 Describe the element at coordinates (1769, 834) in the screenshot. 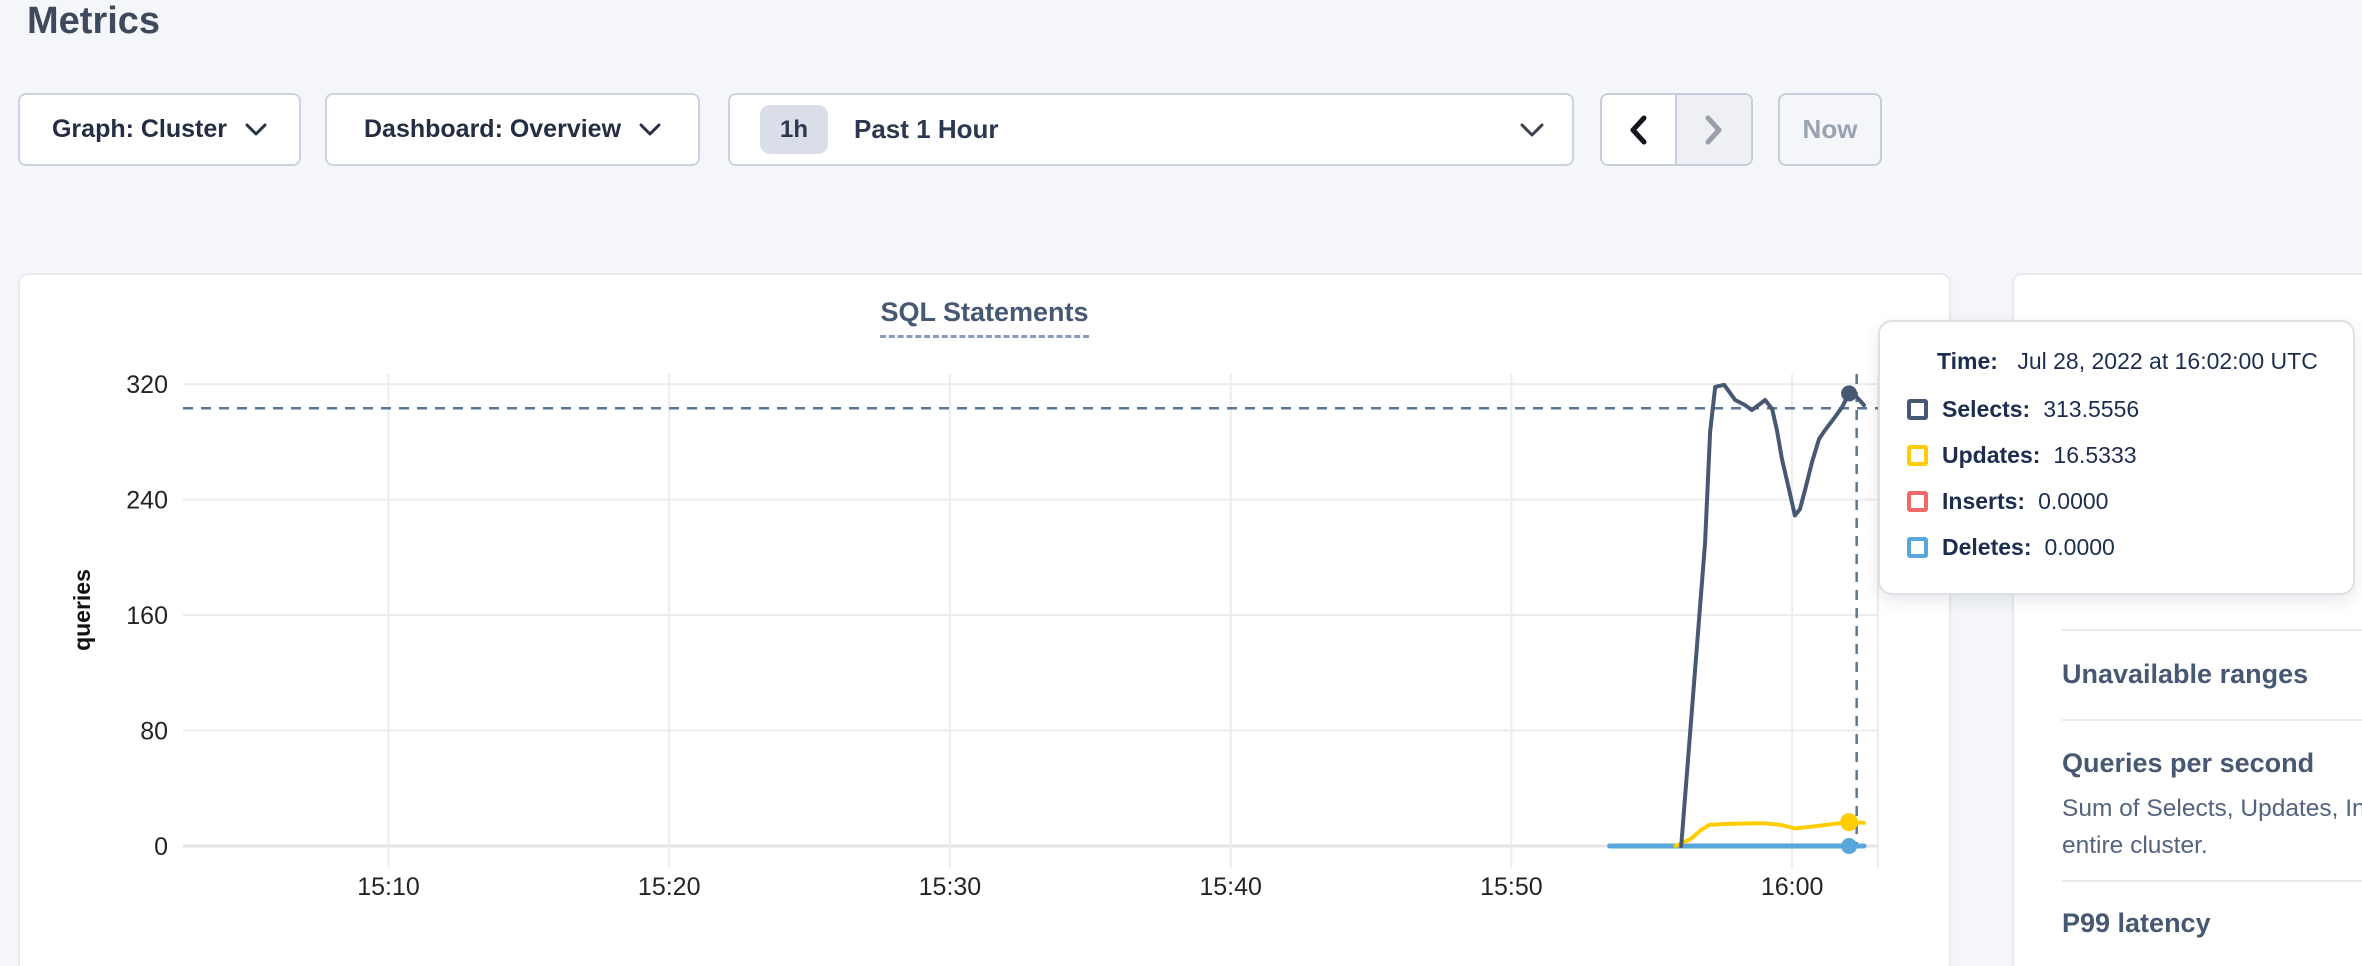

I see `series-line-updates` at that location.